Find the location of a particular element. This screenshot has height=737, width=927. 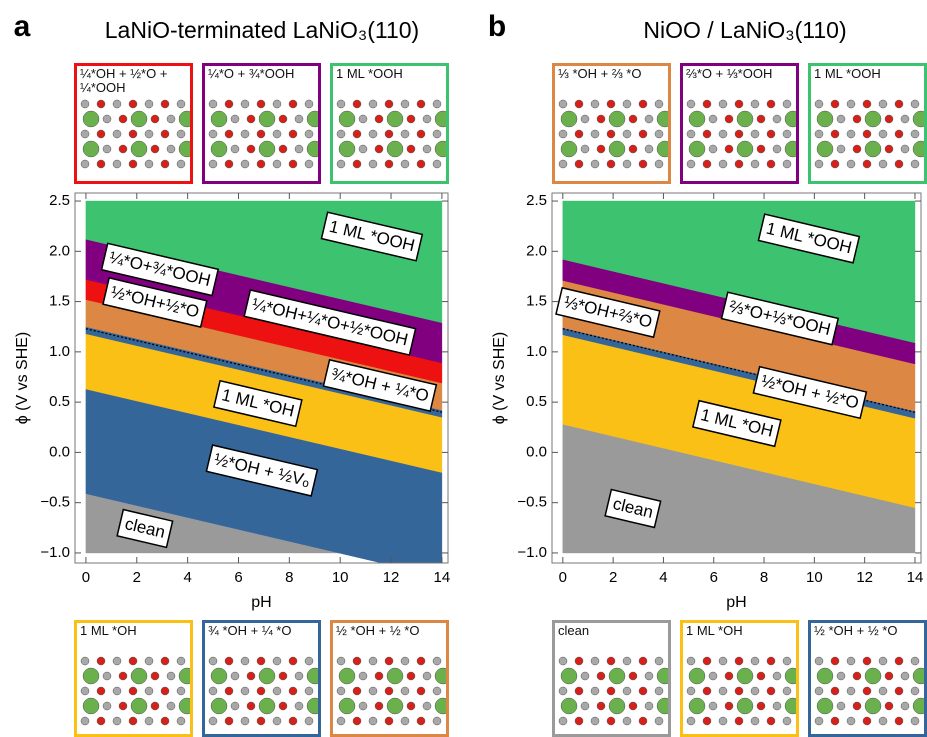

y-tick-label: −0.5 is located at coordinates (532, 502).